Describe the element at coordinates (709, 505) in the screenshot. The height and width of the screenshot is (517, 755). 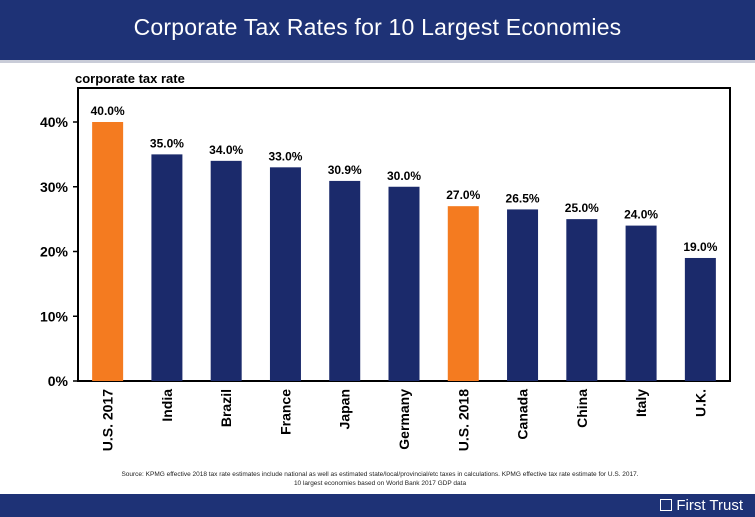
I see `brand-name: First Trust` at that location.